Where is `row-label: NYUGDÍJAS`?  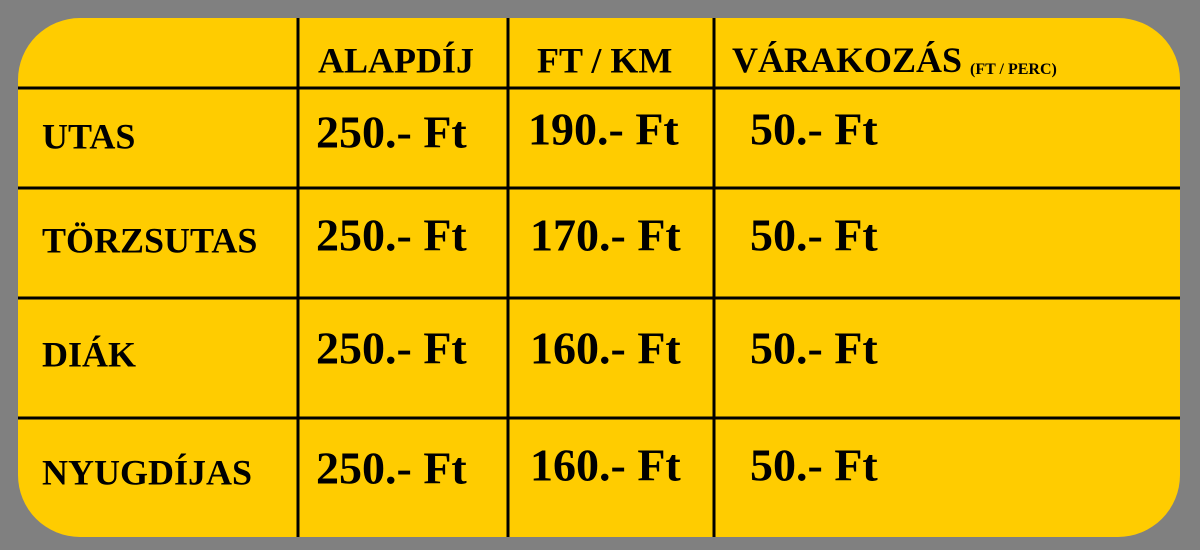 row-label: NYUGDÍJAS is located at coordinates (147, 472).